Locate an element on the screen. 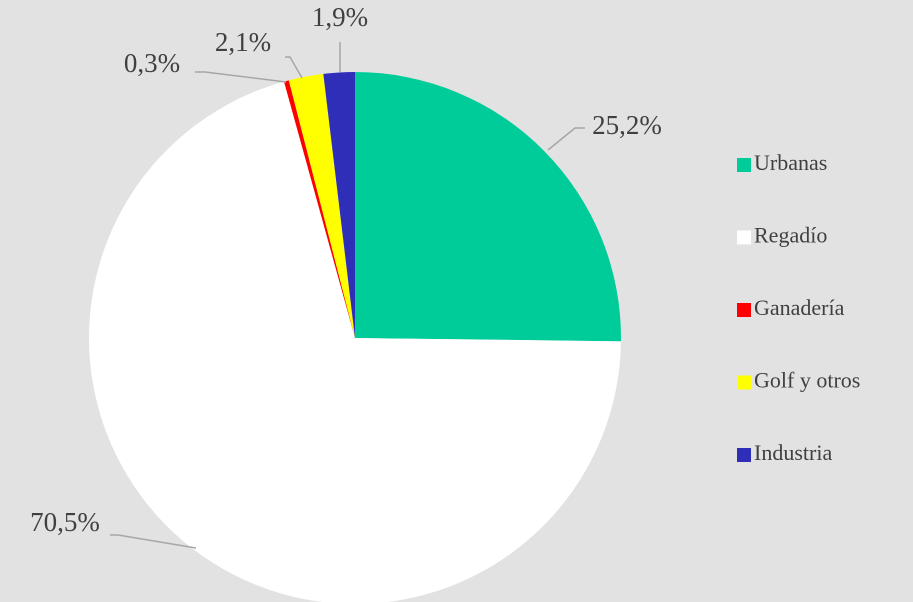 The image size is (913, 602). data-label: 1,9% is located at coordinates (340, 17).